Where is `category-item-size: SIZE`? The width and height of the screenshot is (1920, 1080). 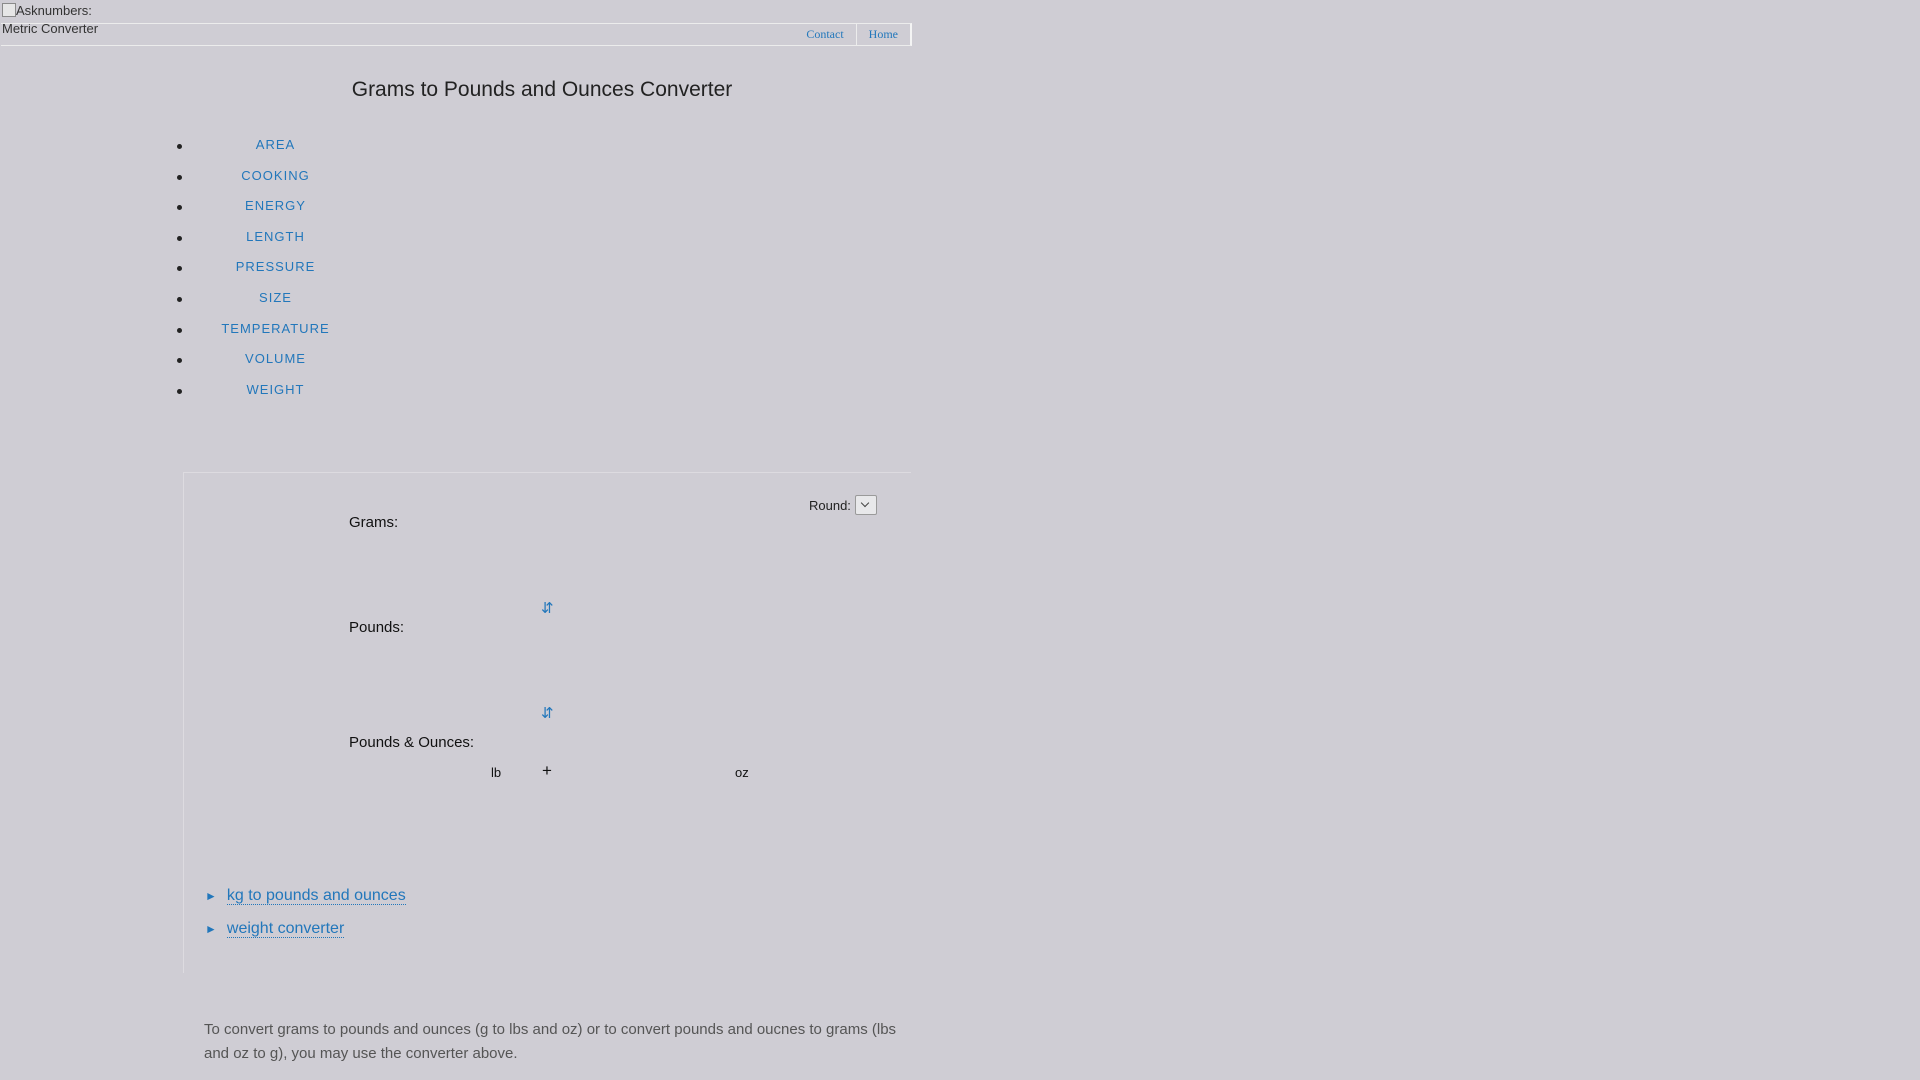 category-item-size: SIZE is located at coordinates (274, 300).